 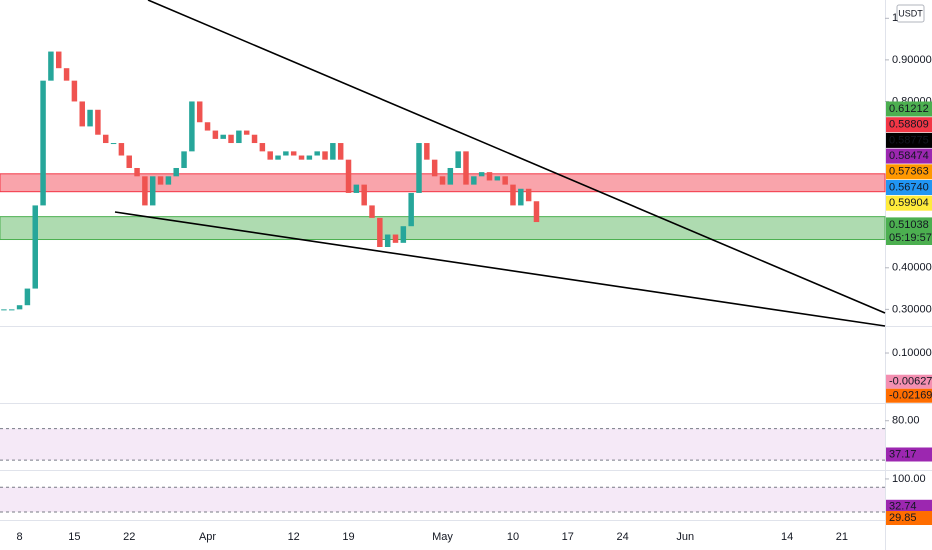 What do you see at coordinates (207, 537) in the screenshot?
I see `x-tick-label: Apr` at bounding box center [207, 537].